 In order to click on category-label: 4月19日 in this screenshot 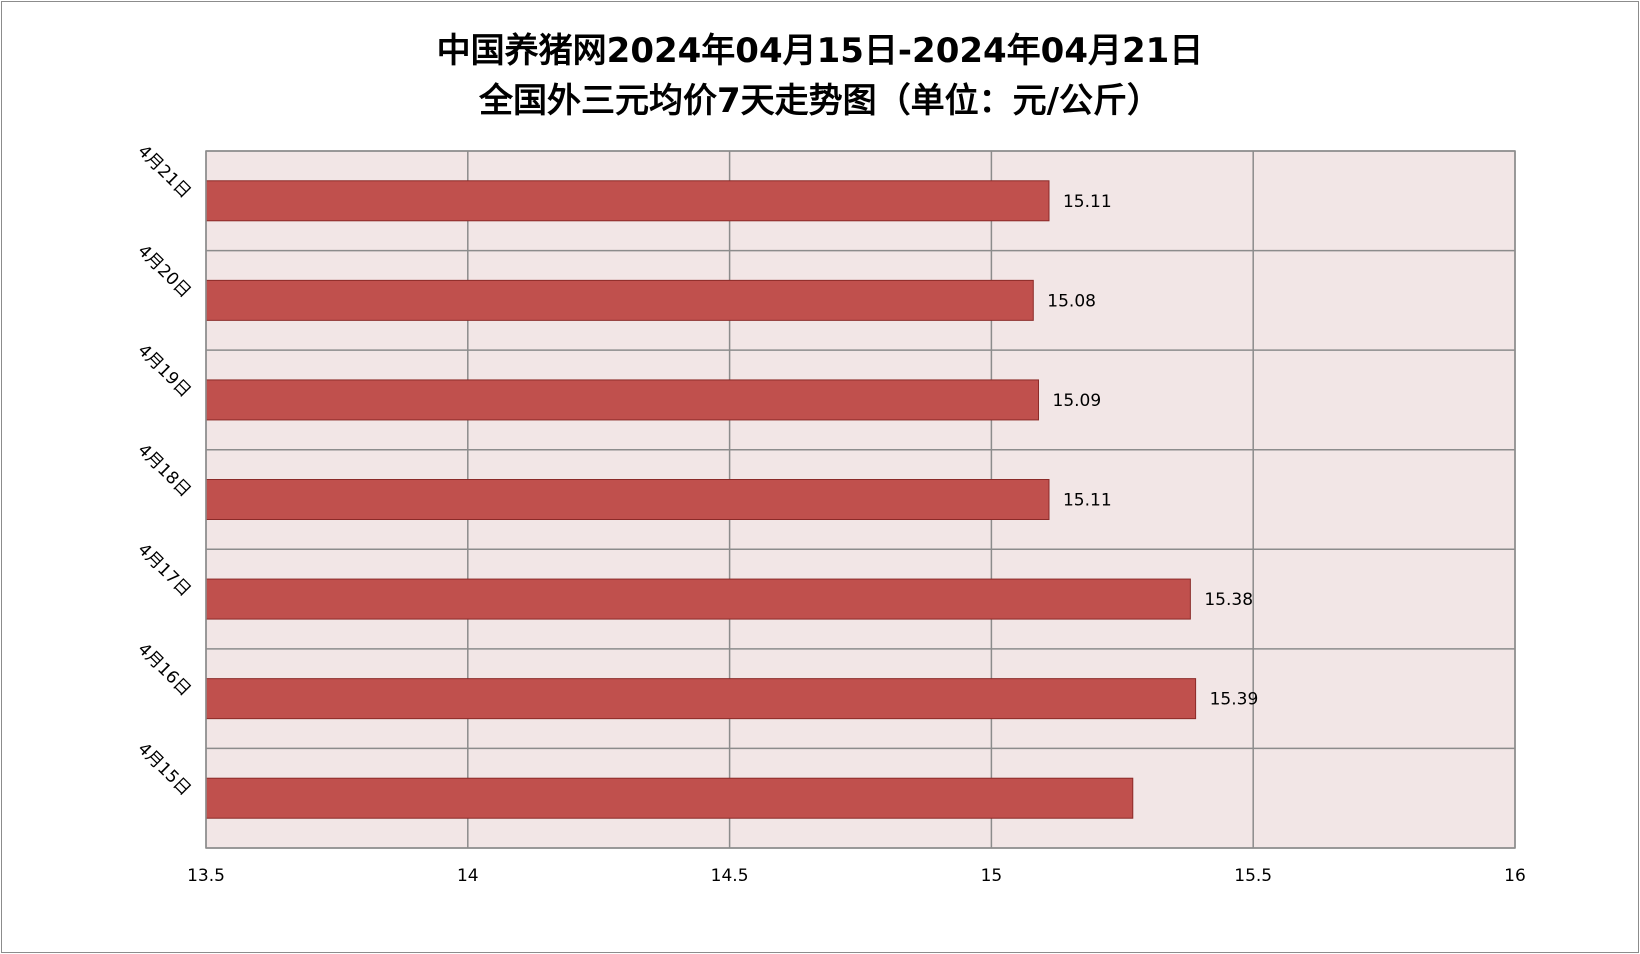, I will do `click(163, 371)`.